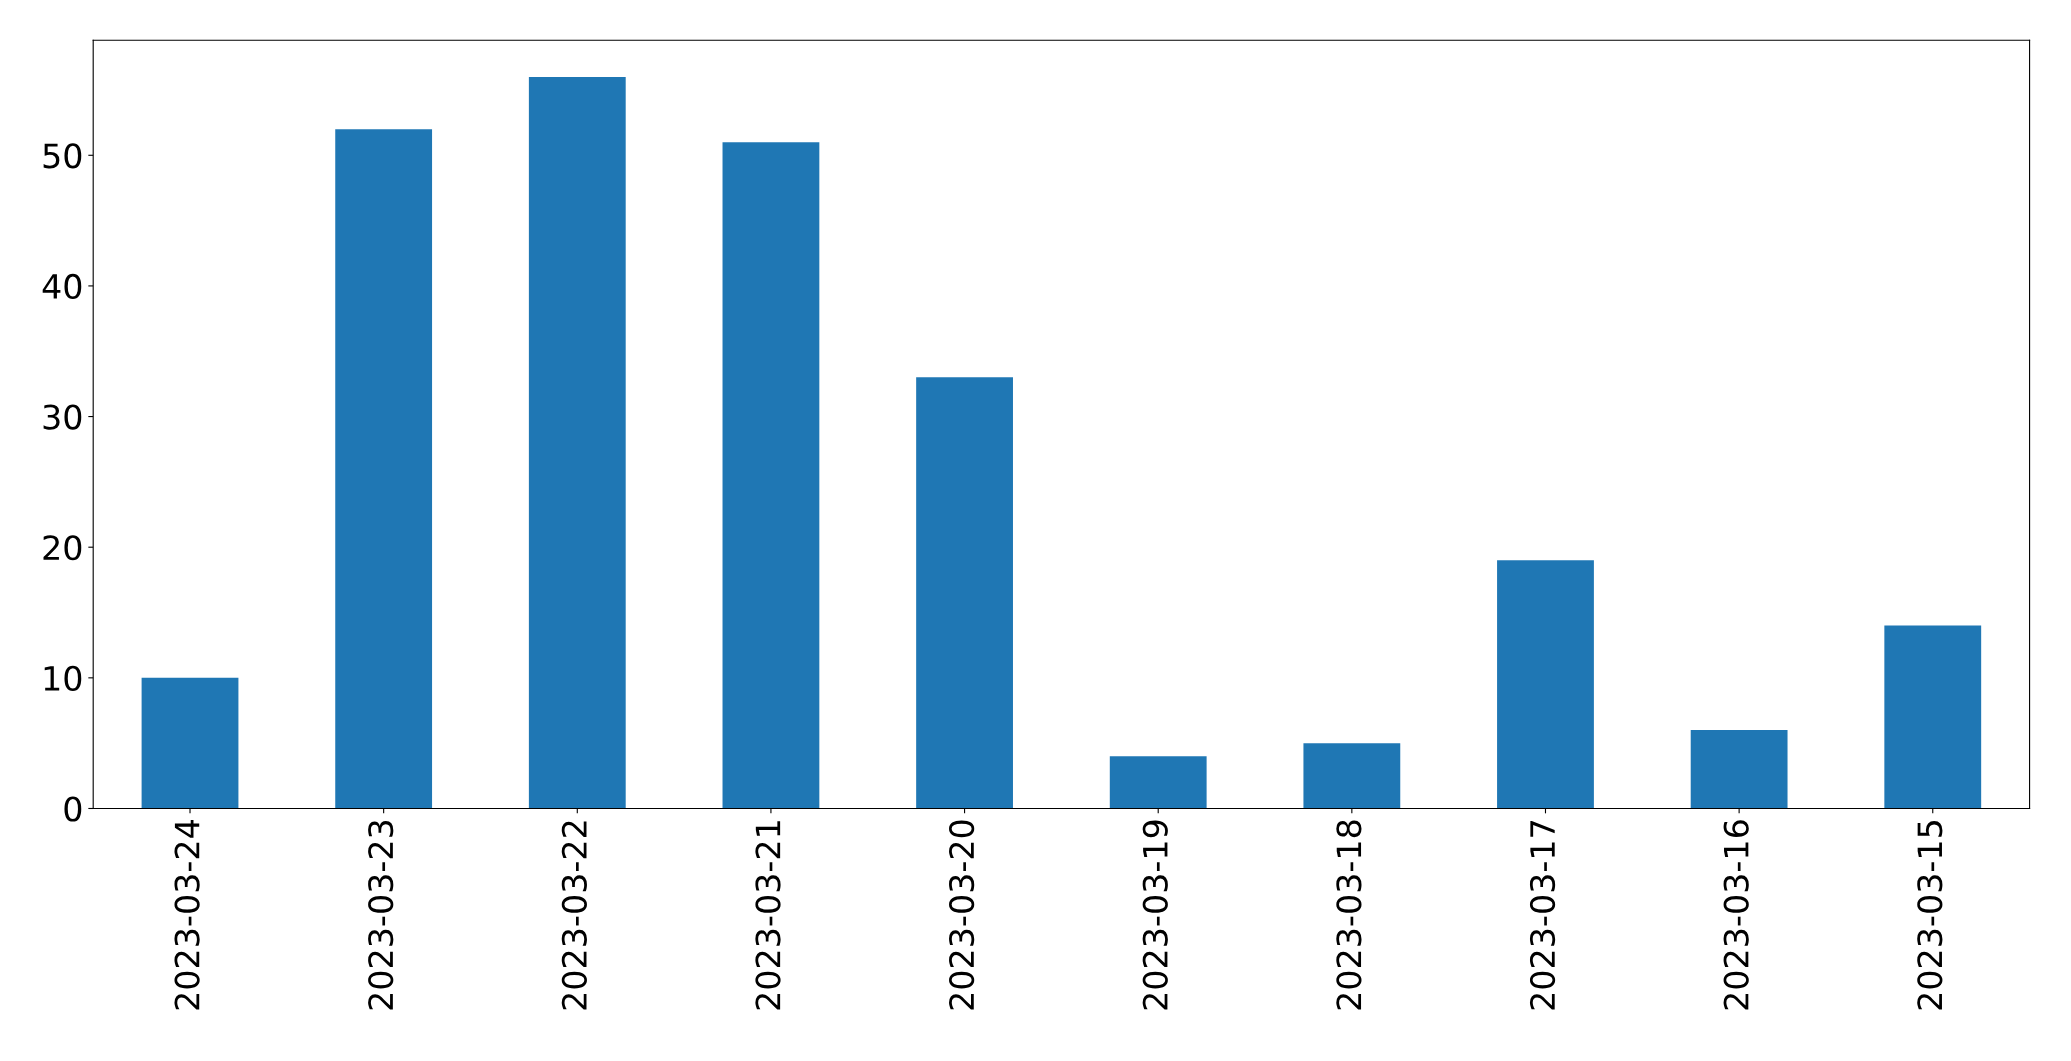  Describe the element at coordinates (1736, 915) in the screenshot. I see `x-tick-label: 2023-03-16` at that location.